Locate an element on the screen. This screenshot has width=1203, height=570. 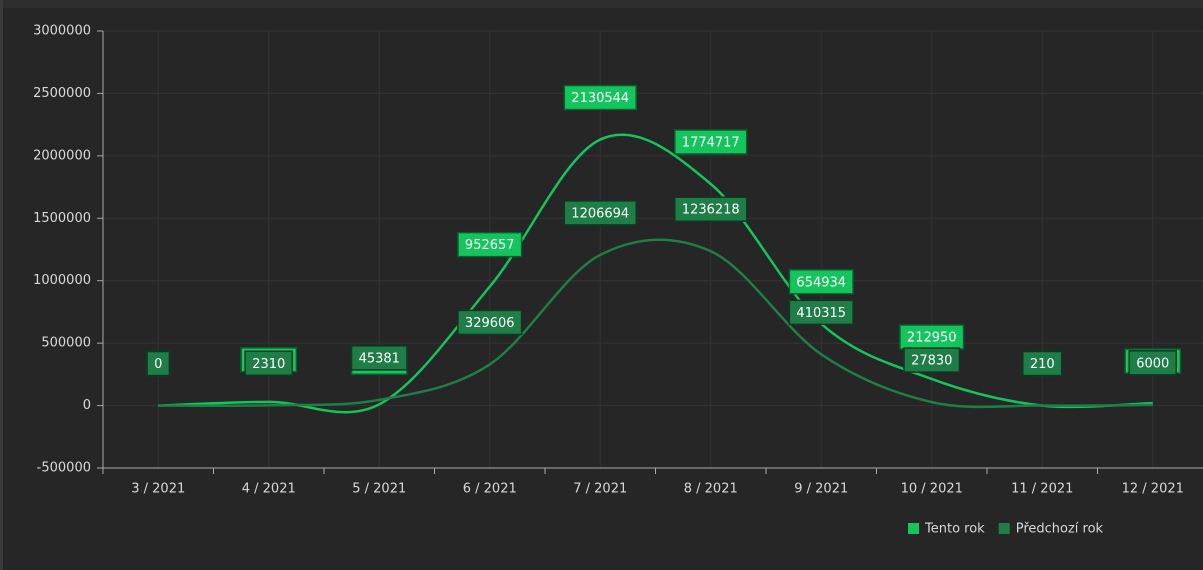
data-label-text: 952657 is located at coordinates (490, 245).